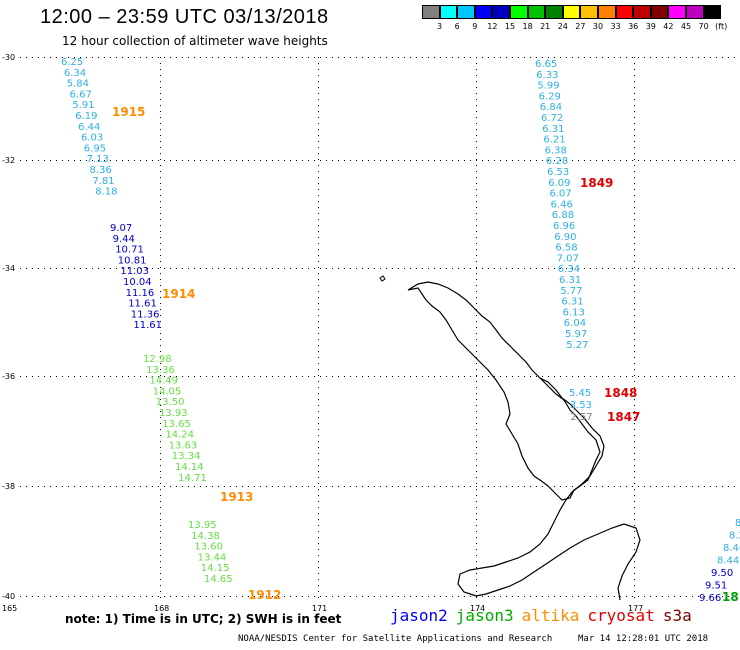 Image resolution: width=740 pixels, height=650 pixels. I want to click on wave-height-value: 6.96, so click(564, 226).